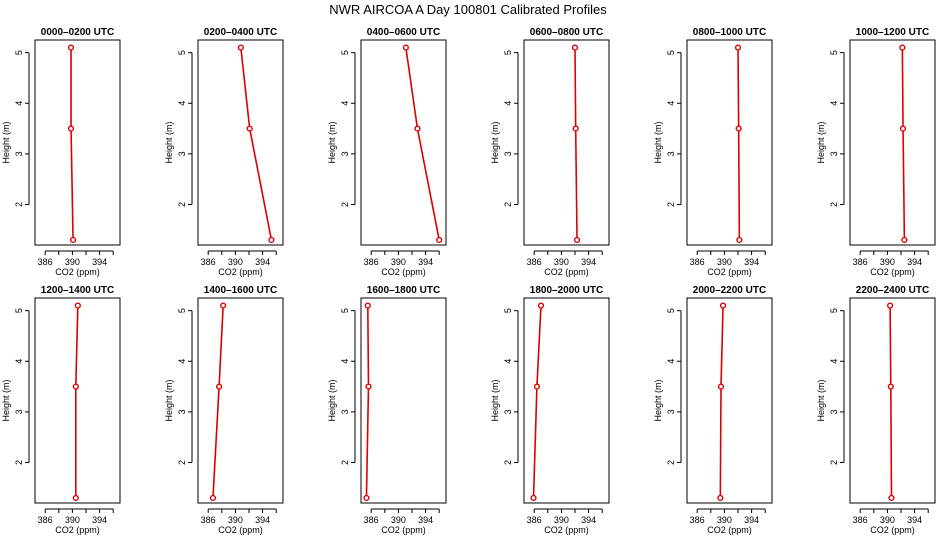 This screenshot has height=540, width=936. Describe the element at coordinates (566, 290) in the screenshot. I see `panel-title: 1800–2000 UTC` at that location.